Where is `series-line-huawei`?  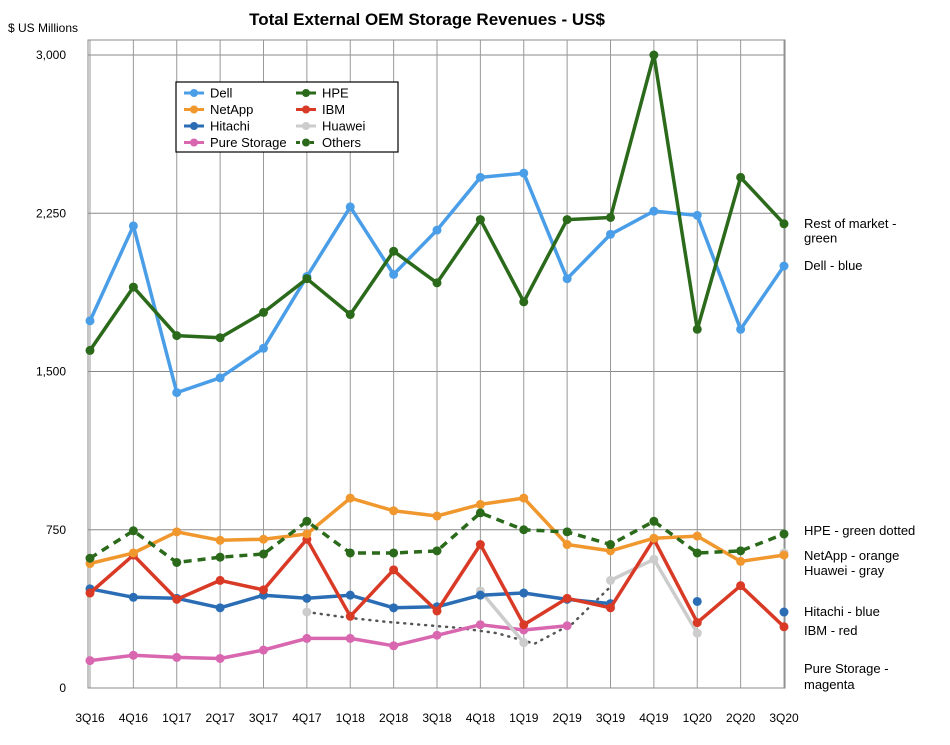 series-line-huawei is located at coordinates (502, 616).